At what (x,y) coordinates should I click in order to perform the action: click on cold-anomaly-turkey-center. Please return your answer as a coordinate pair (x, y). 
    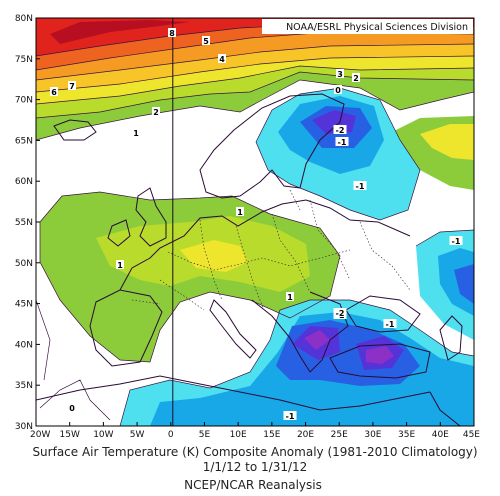
    Looking at the image, I should click on (380, 355).